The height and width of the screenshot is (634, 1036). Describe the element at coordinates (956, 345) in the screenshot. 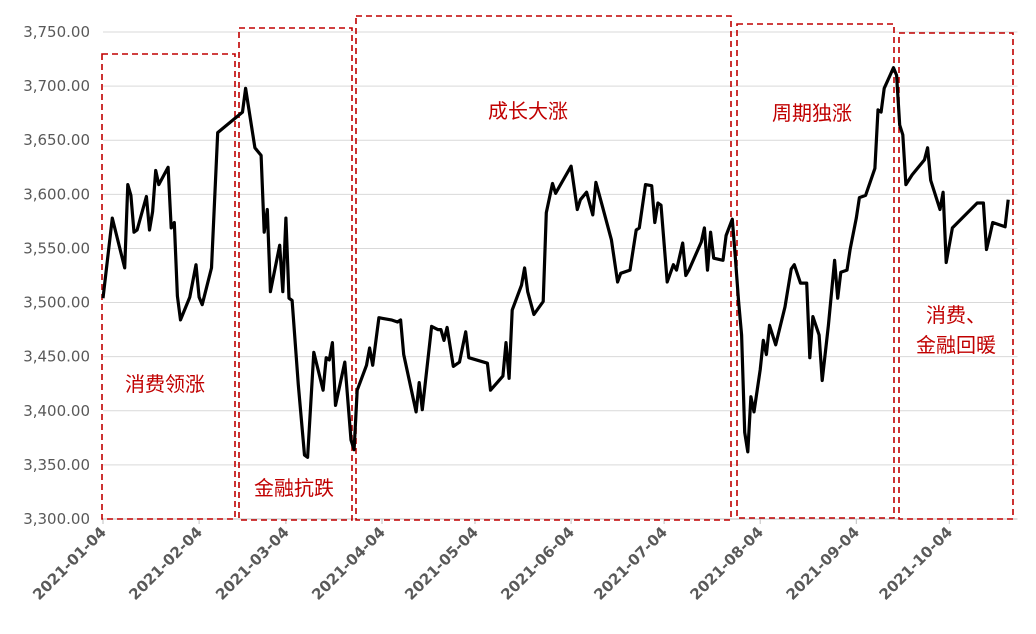

I see `annotation-text: 金融回暖` at that location.